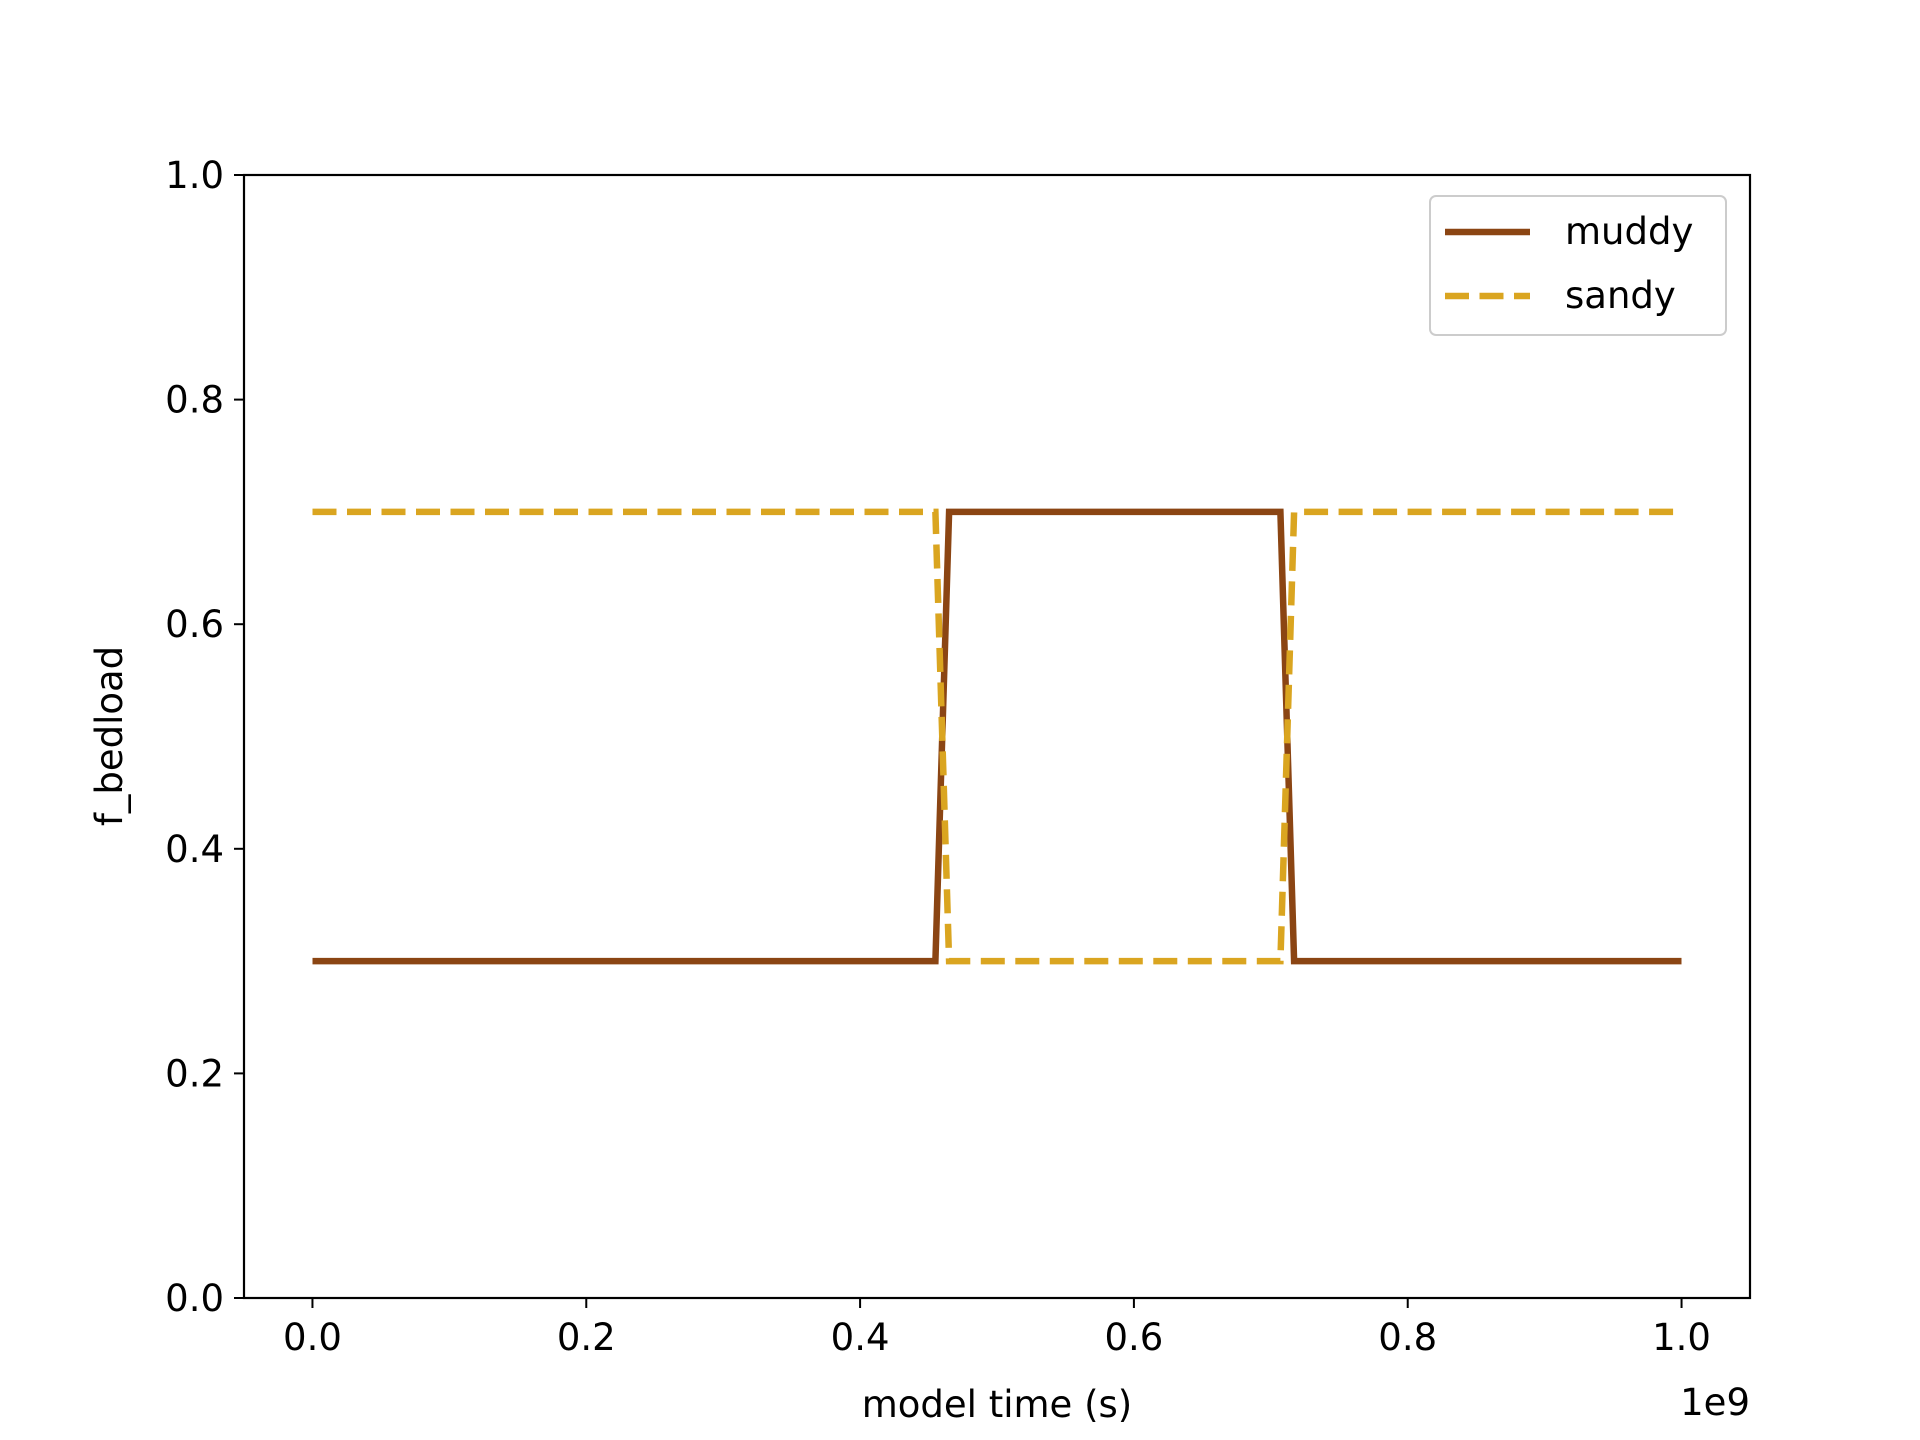  Describe the element at coordinates (194, 400) in the screenshot. I see `y-tick-label: 0.8` at that location.